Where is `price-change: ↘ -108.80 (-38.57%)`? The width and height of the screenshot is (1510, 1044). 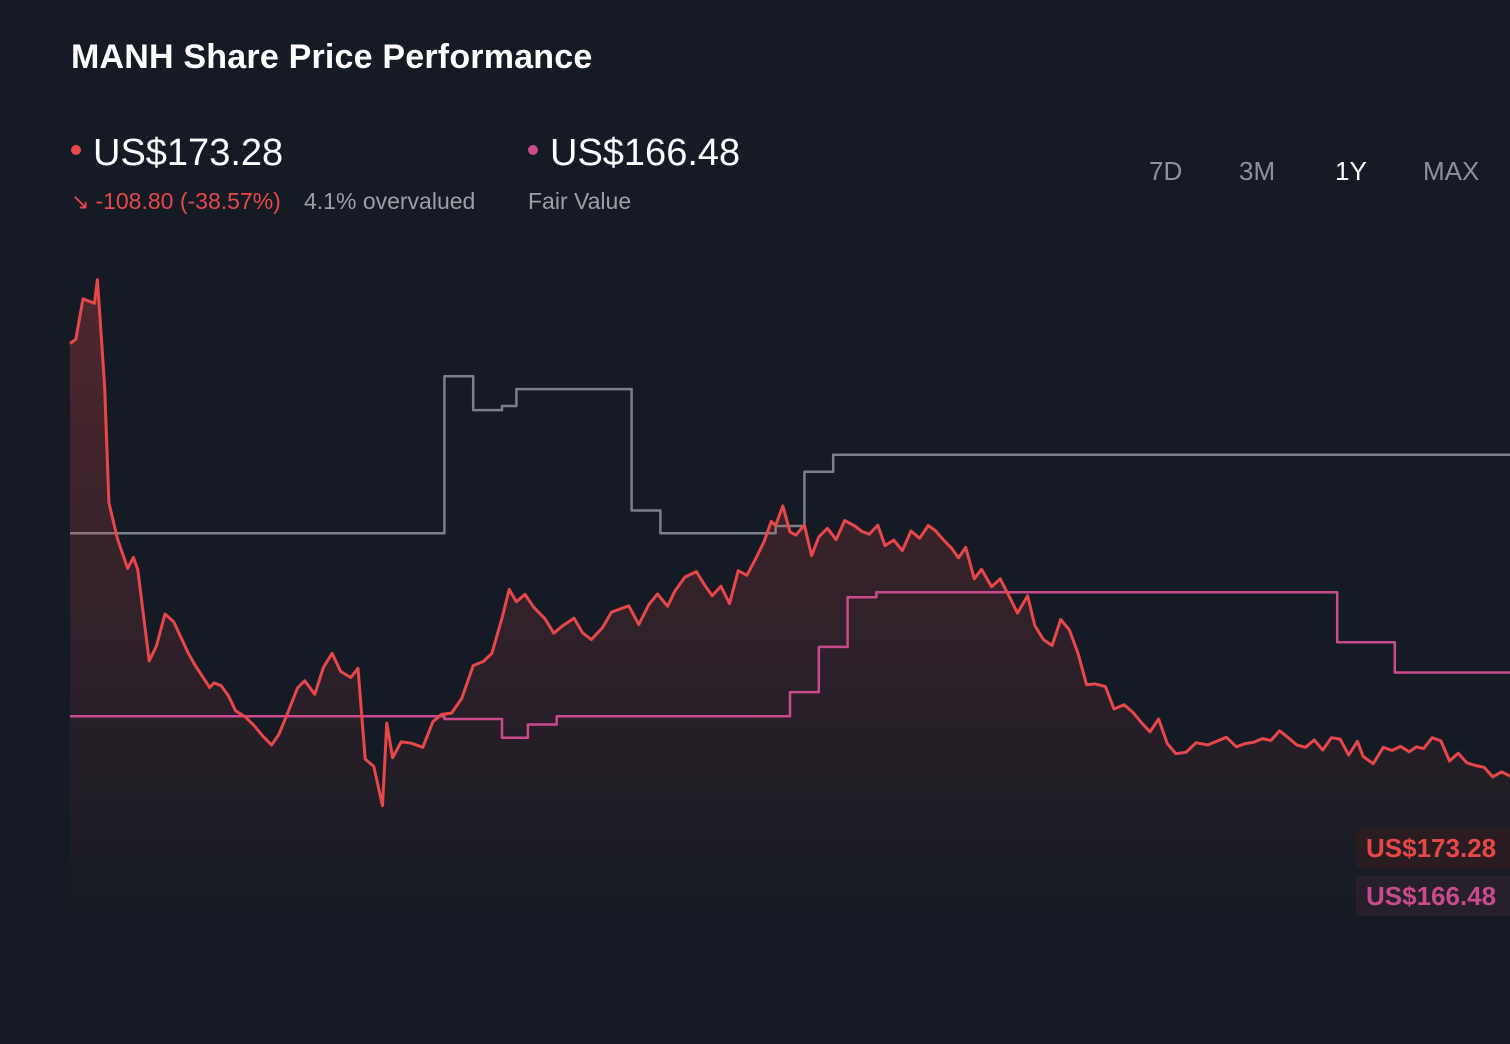 price-change: ↘ -108.80 (-38.57%) is located at coordinates (176, 201).